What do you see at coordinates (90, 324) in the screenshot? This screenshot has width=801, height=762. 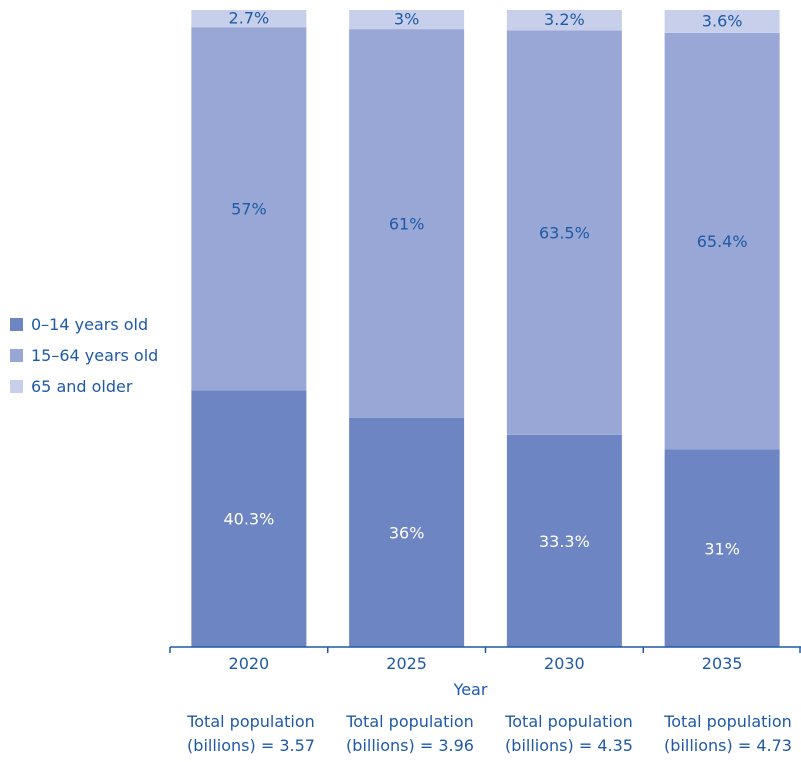 I see `legend-label-0-14: 0–14 years old` at bounding box center [90, 324].